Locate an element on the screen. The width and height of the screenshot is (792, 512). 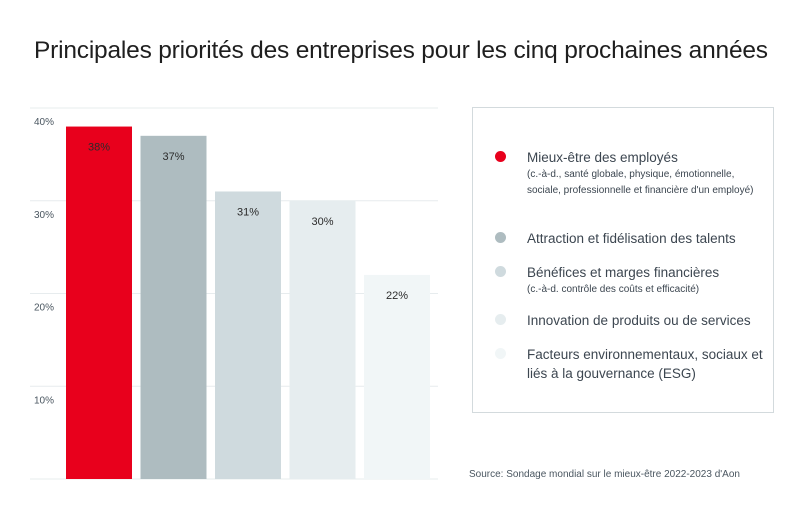
y-tick-label: 20% is located at coordinates (44, 308).